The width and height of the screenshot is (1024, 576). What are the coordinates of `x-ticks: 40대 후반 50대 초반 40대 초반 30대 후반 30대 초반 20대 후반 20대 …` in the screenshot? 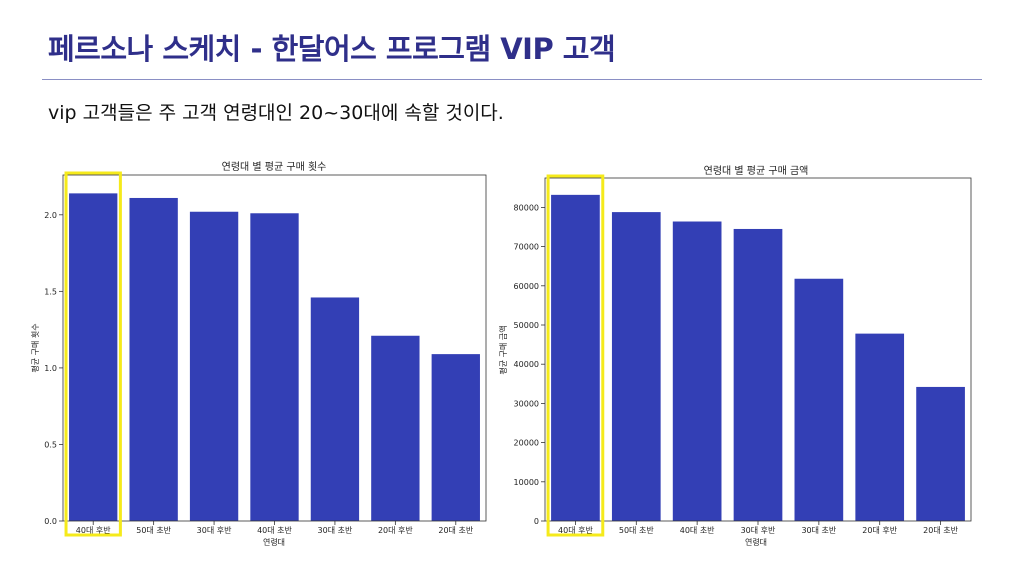 It's located at (758, 528).